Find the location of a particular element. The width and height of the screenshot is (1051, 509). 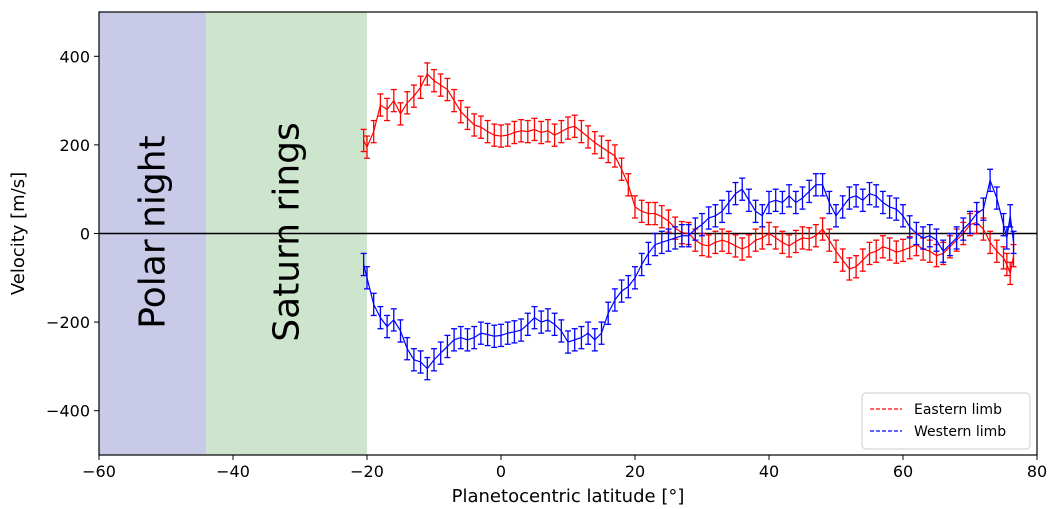

x-axis: −60 −40 −20 0 20 40 60 80 is located at coordinates (564, 468).